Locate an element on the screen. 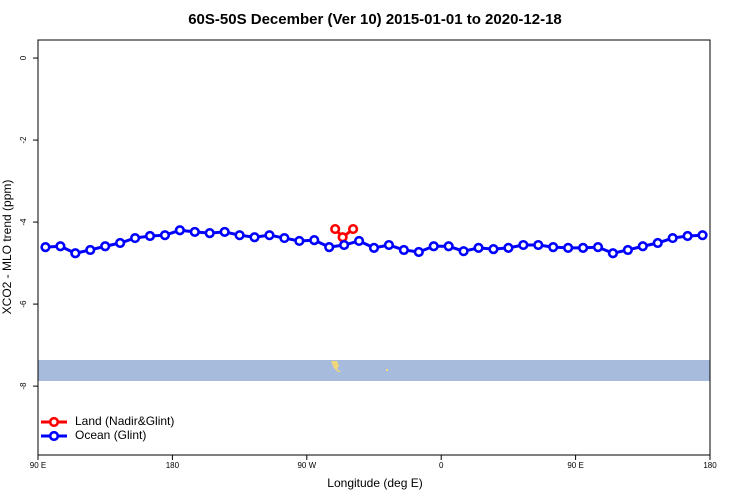 This screenshot has width=750, height=500. map-band is located at coordinates (374, 370).